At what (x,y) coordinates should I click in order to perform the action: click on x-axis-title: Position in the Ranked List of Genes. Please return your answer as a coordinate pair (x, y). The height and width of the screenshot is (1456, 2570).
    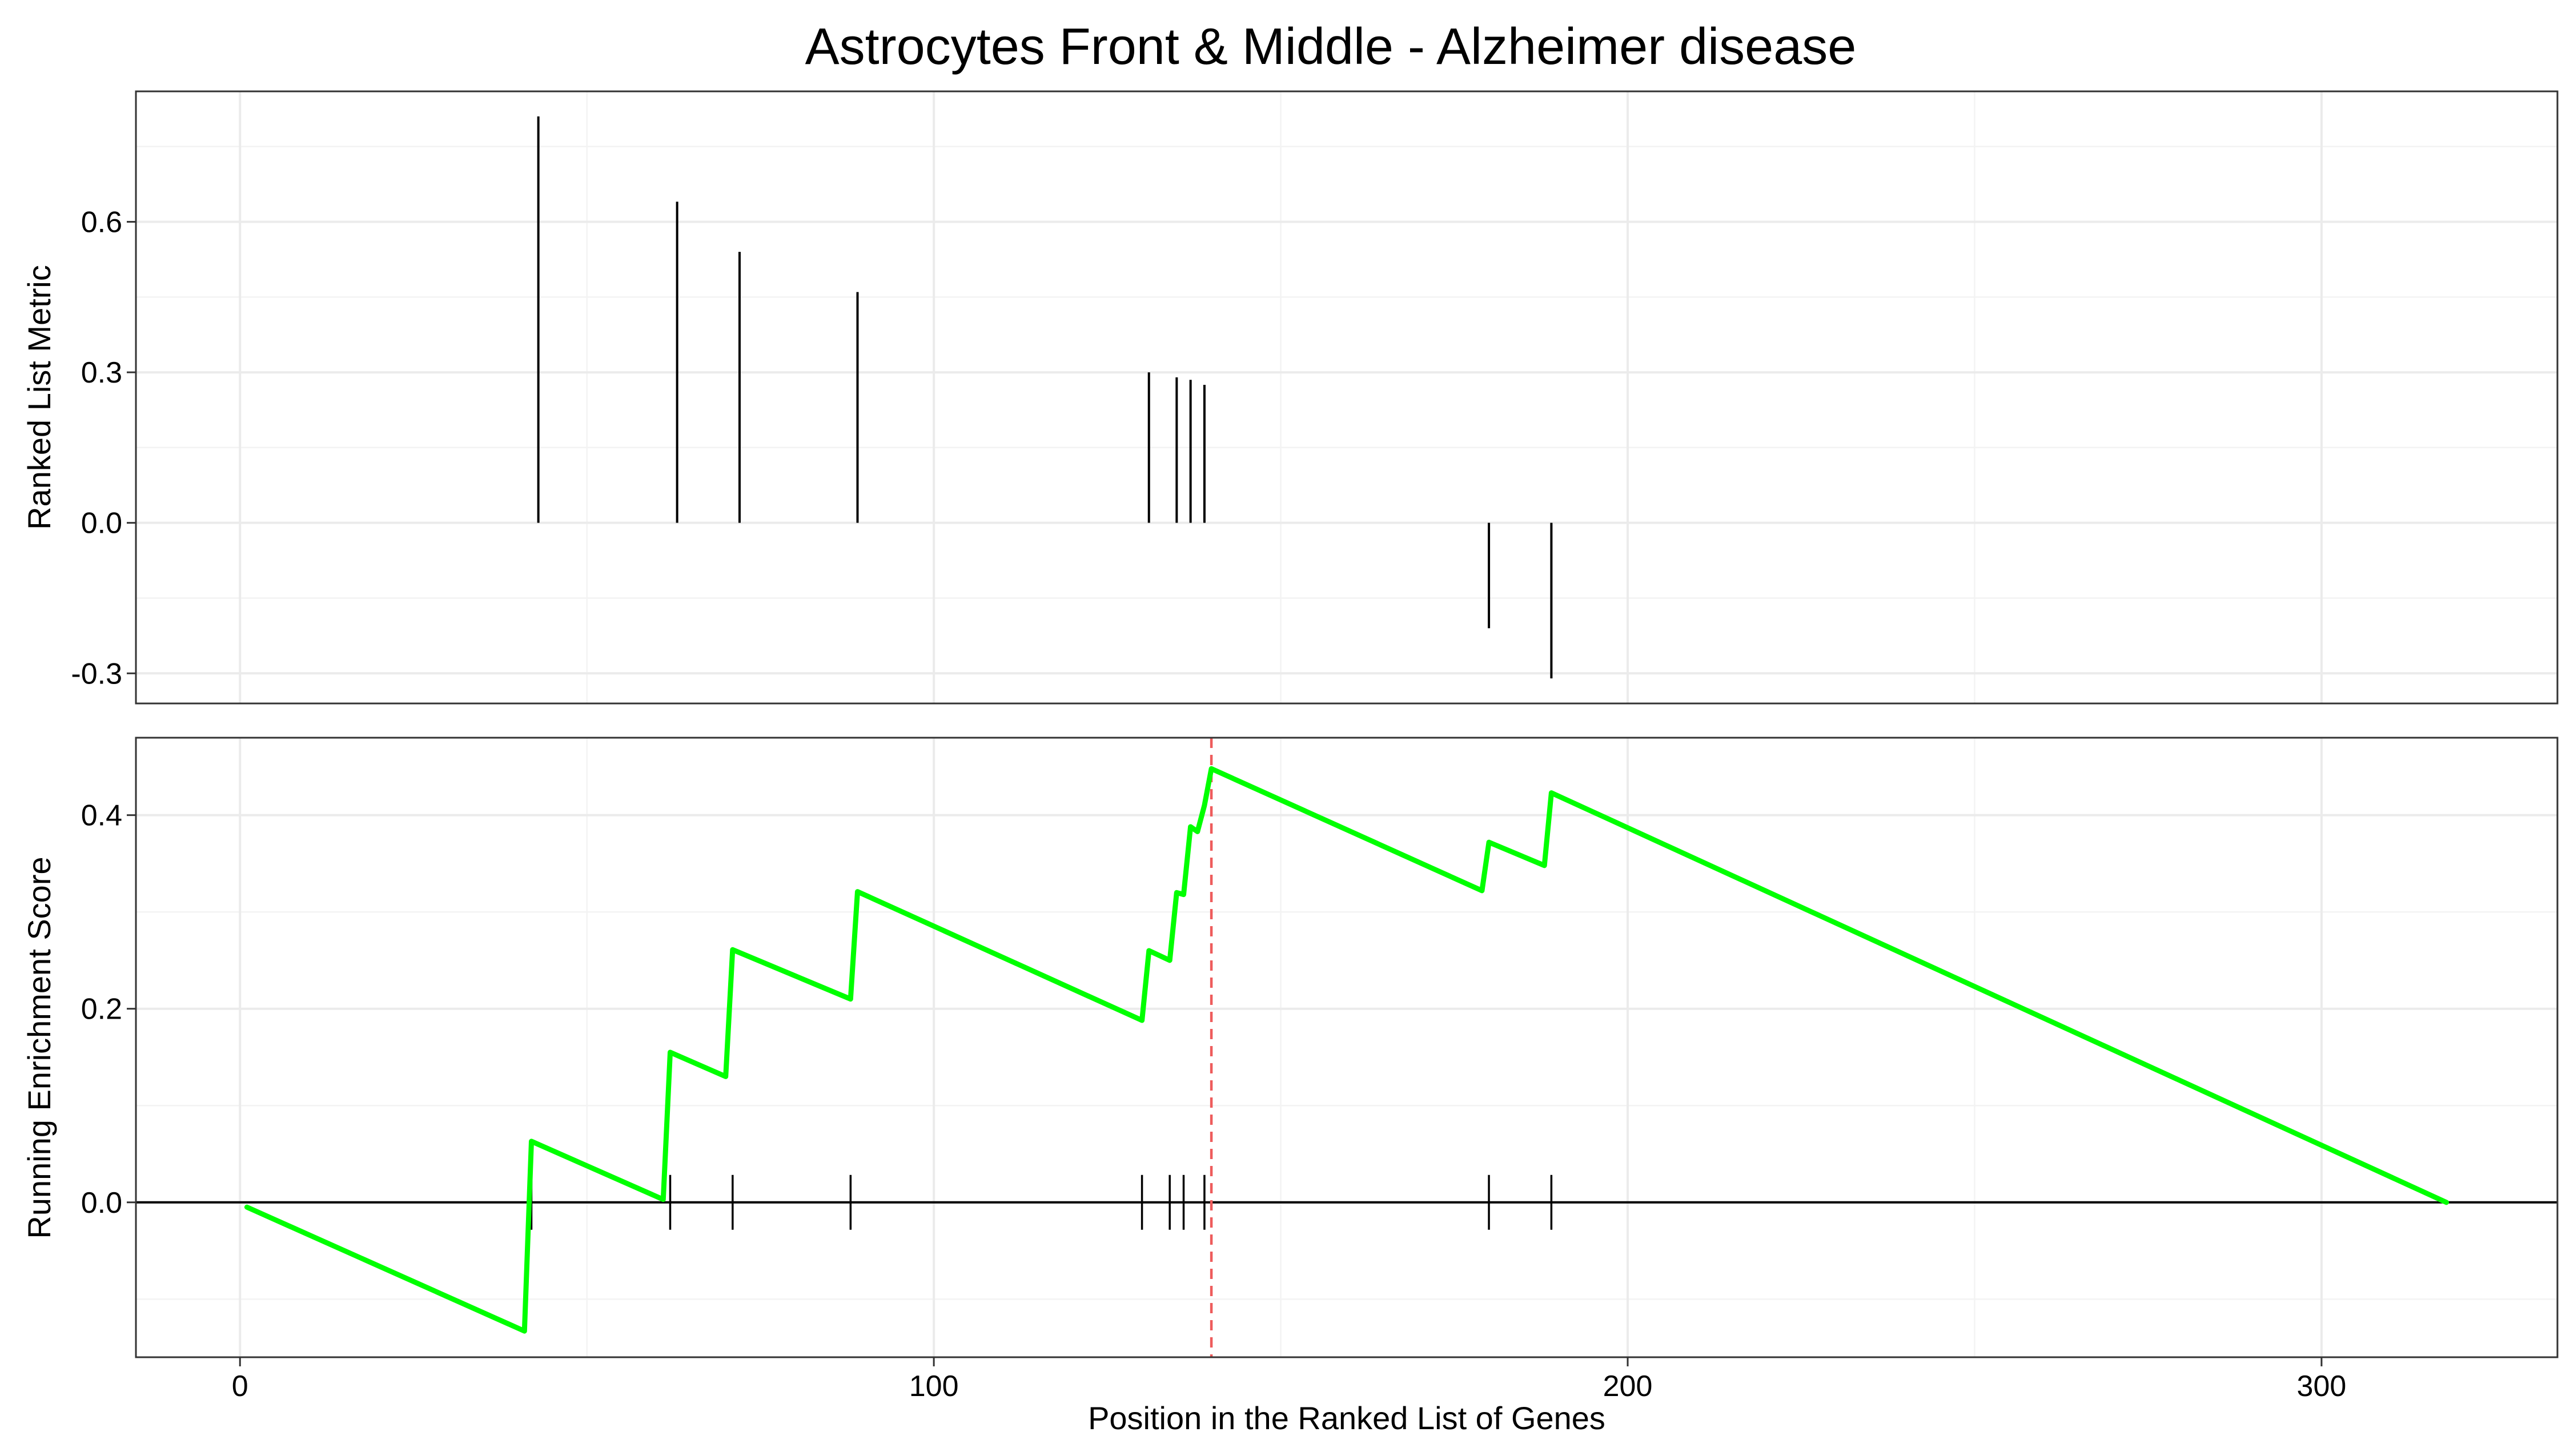
    Looking at the image, I should click on (1347, 1418).